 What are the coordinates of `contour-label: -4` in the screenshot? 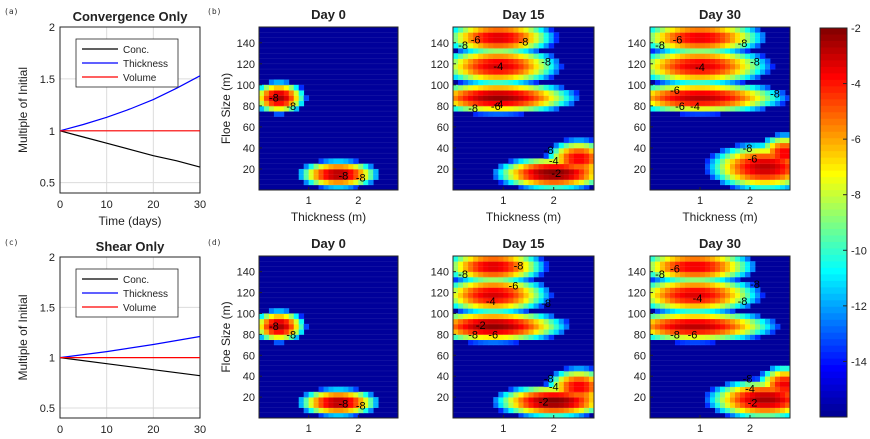 It's located at (498, 105).